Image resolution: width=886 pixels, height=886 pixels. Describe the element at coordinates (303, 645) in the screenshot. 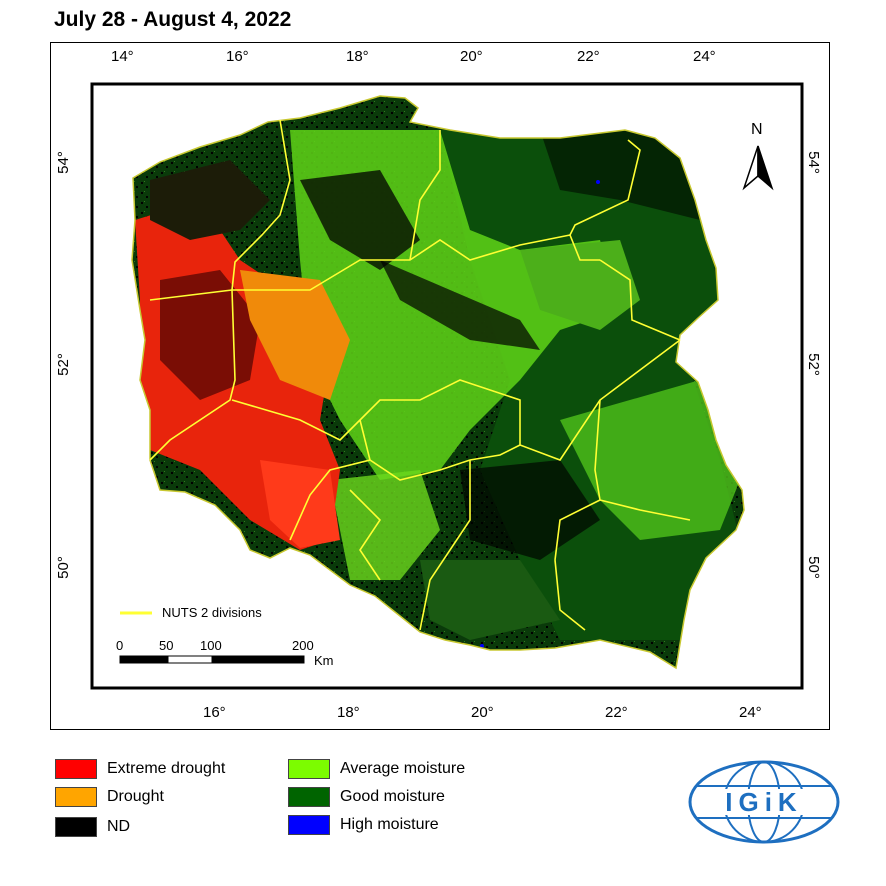

I see `scale-label-200: 200` at that location.